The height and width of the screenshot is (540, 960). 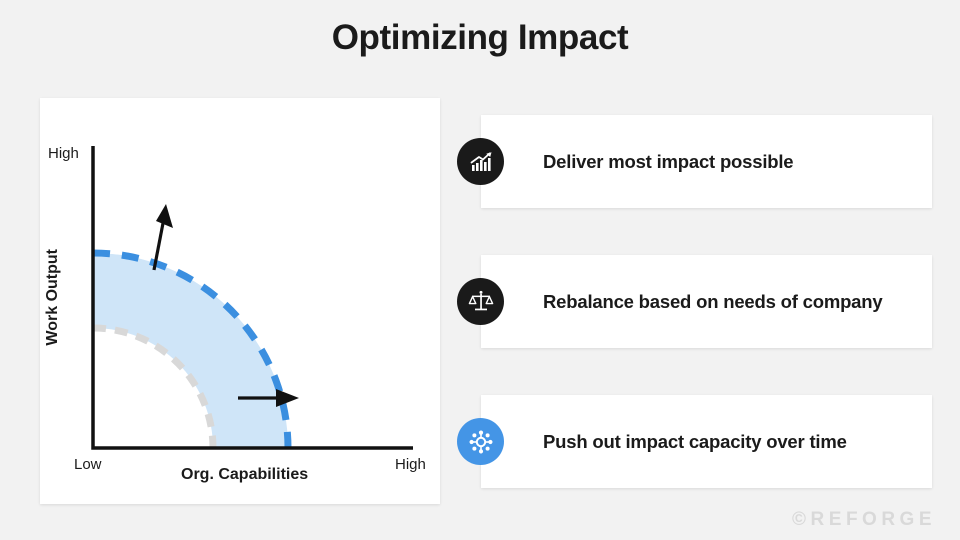 What do you see at coordinates (245, 474) in the screenshot?
I see `x-axis-title: Org. Capabilities` at bounding box center [245, 474].